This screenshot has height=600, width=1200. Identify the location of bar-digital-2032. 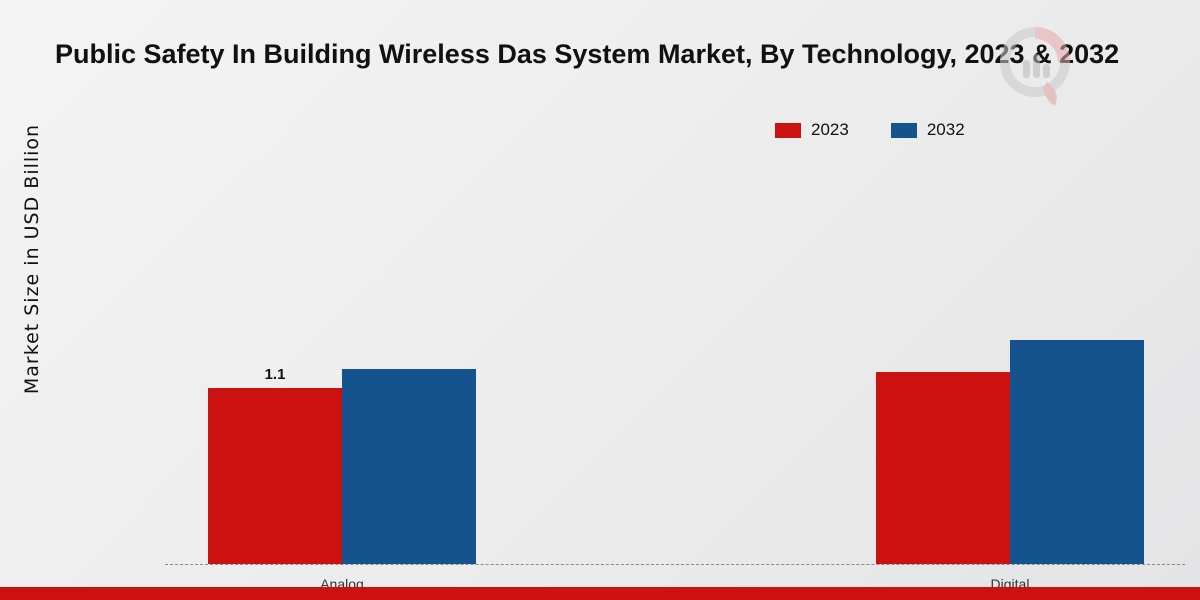
(1077, 452).